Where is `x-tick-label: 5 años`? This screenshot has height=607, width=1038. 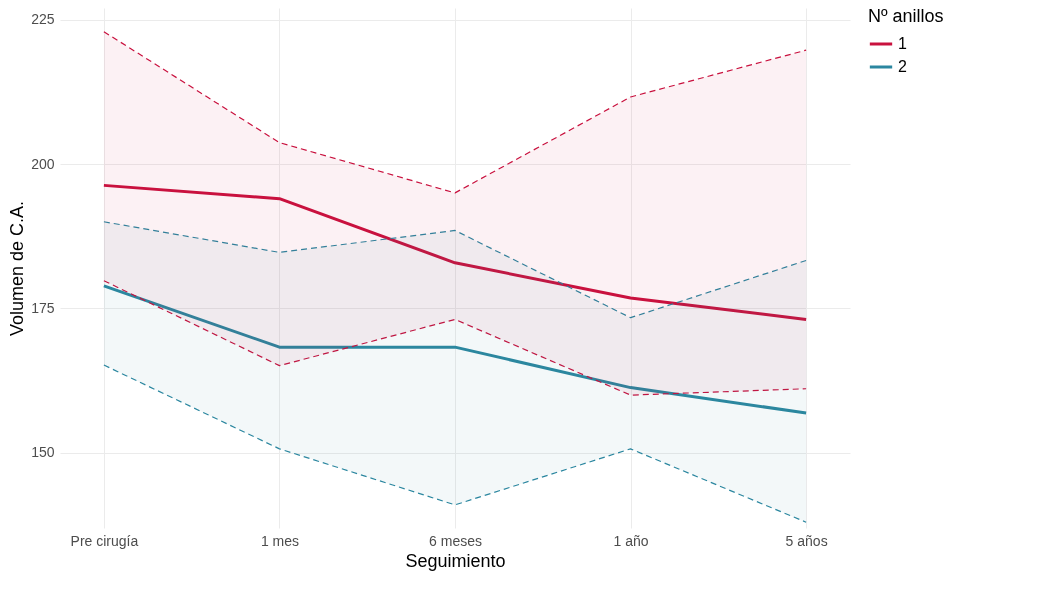 x-tick-label: 5 años is located at coordinates (806, 540).